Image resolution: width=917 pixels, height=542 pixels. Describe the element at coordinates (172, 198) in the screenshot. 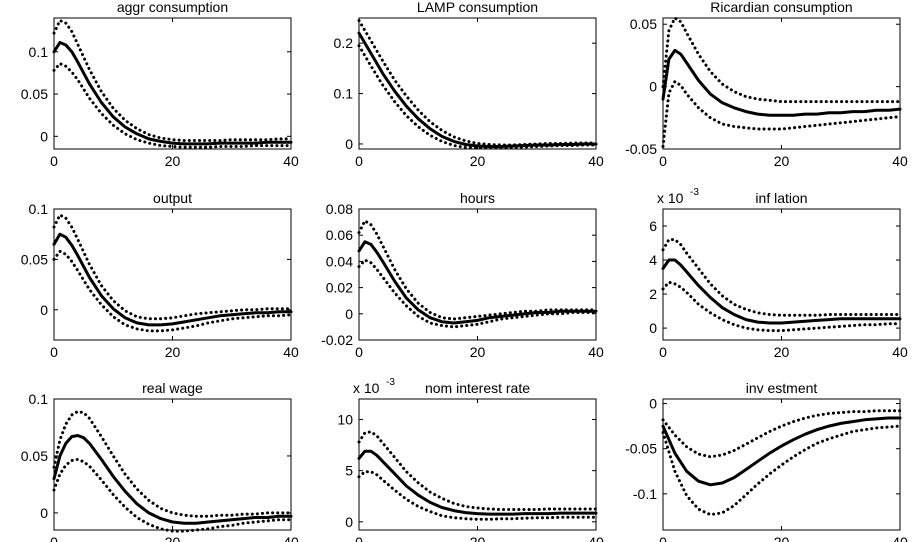

I see `subplot-title: output` at that location.